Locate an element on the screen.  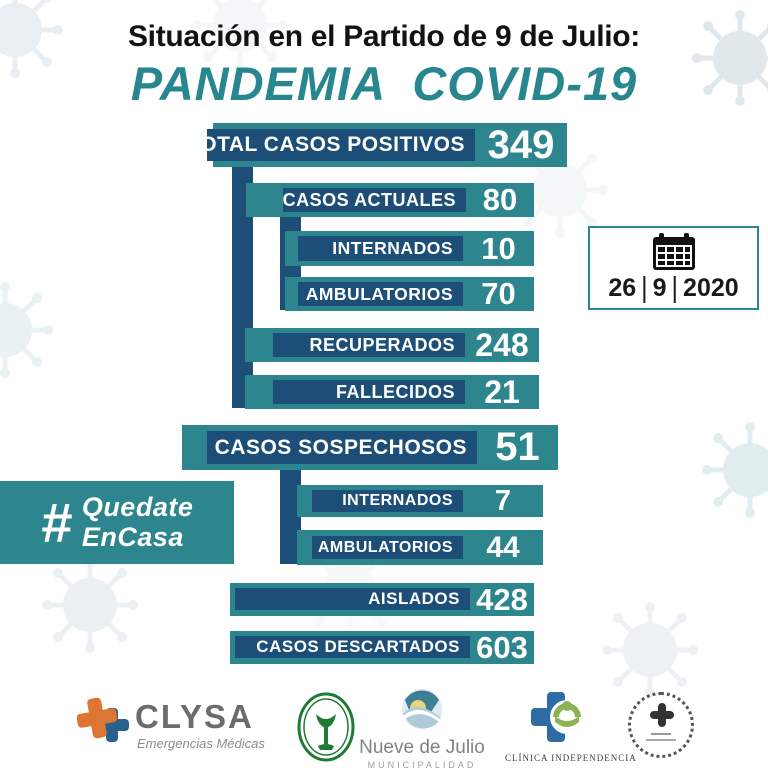
stat-row-aislados: AISLADOS 428 is located at coordinates (382, 599).